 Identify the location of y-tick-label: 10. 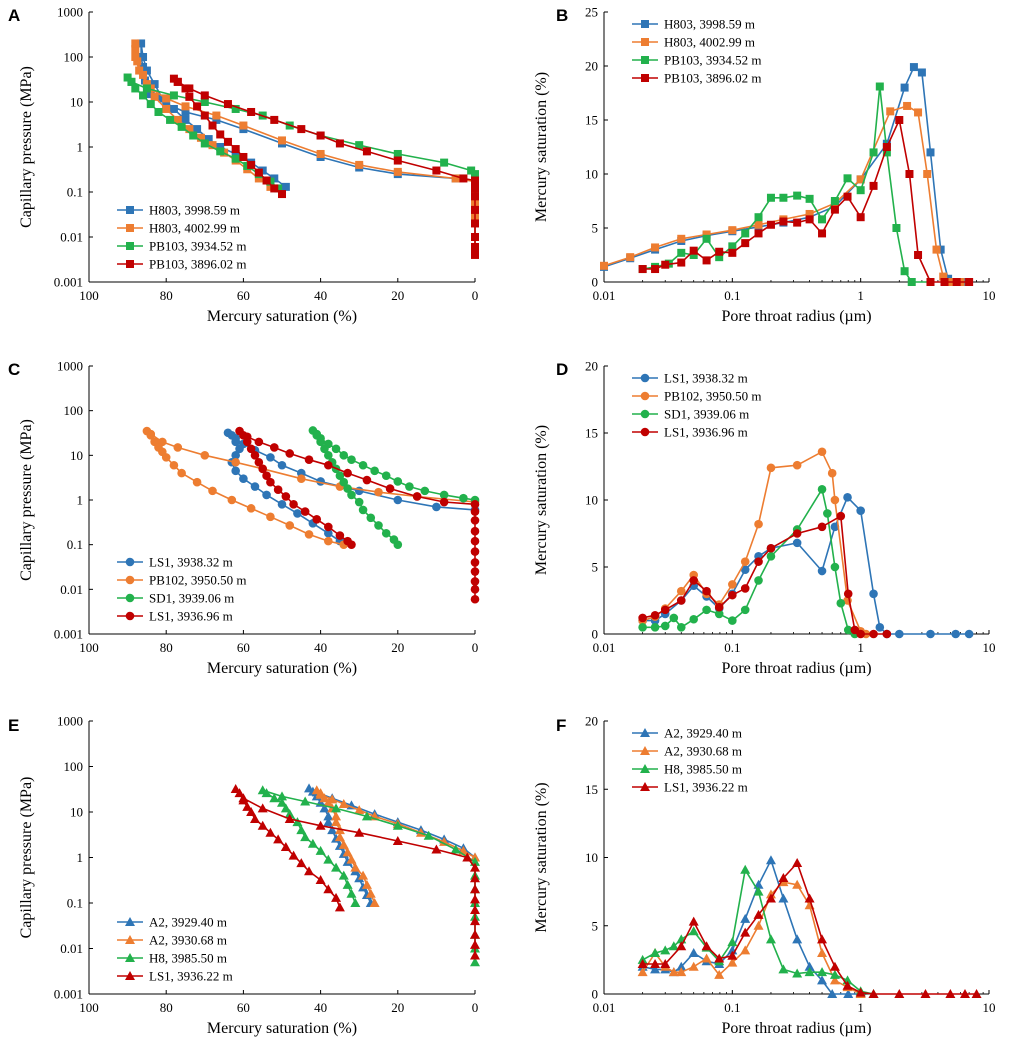
(591, 857).